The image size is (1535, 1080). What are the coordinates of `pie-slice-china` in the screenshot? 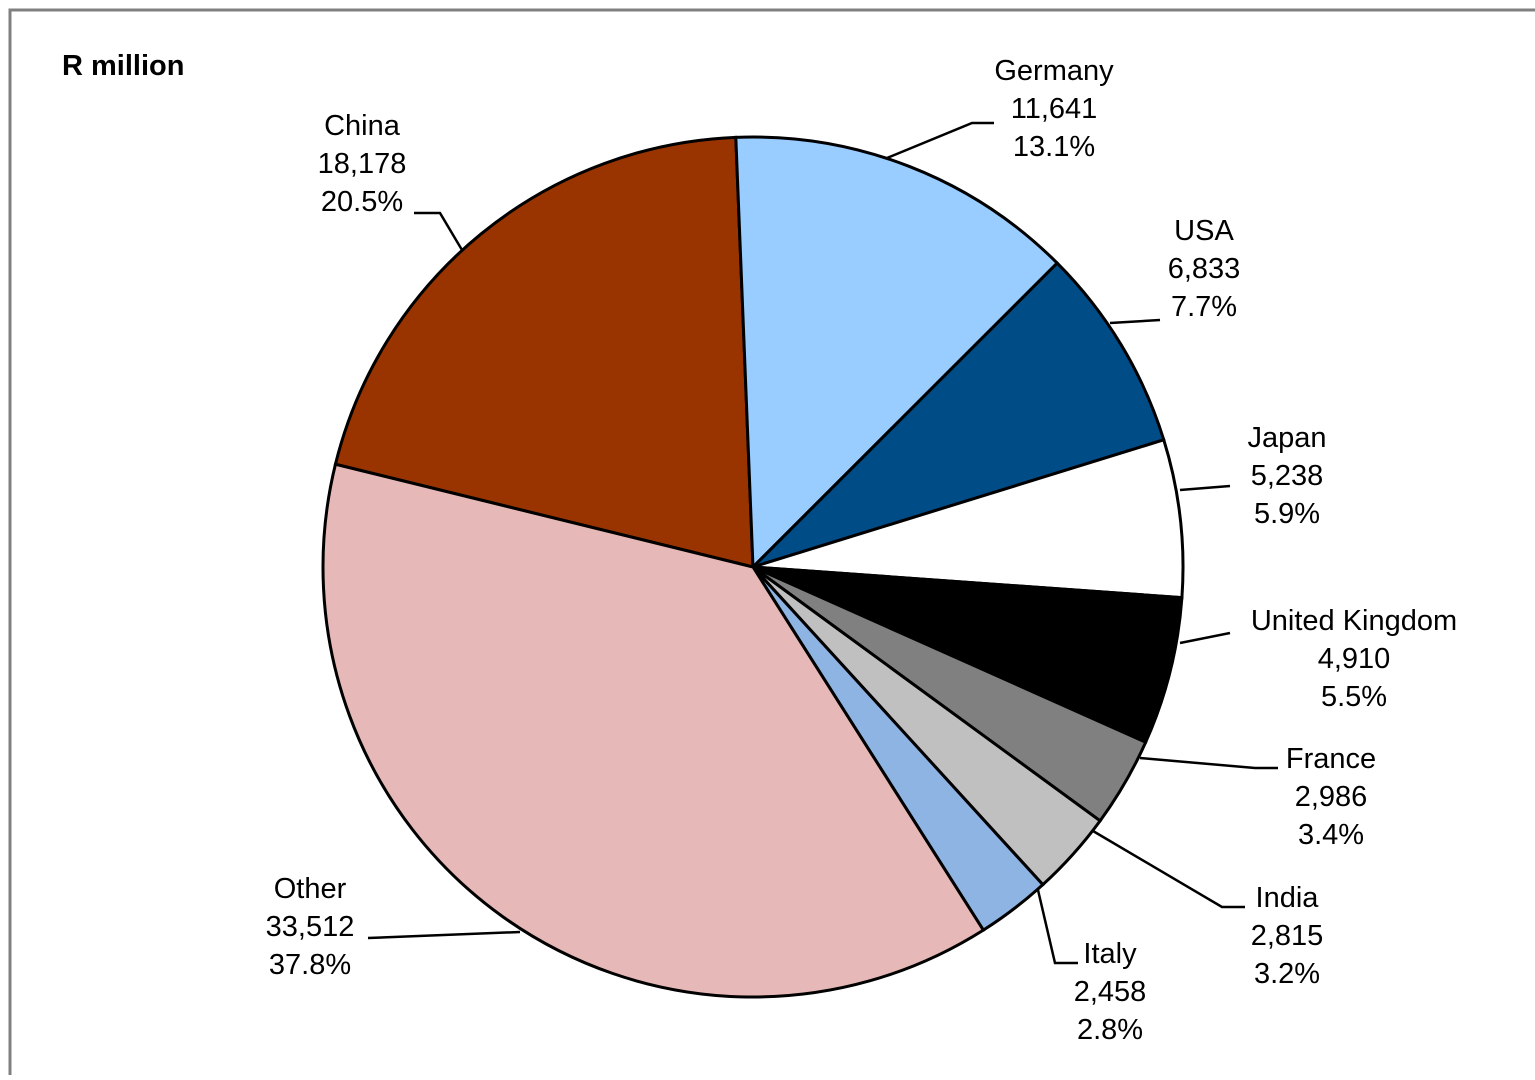 It's located at (544, 352).